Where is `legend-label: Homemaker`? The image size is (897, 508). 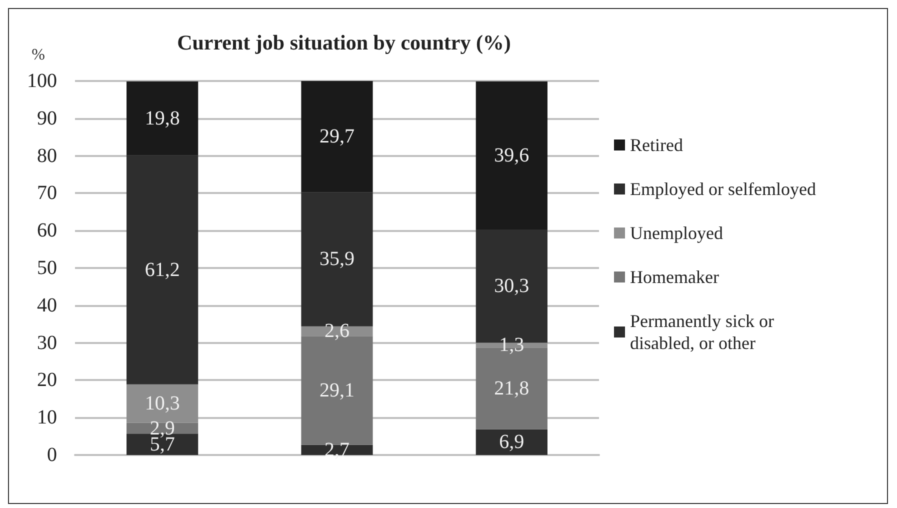 legend-label: Homemaker is located at coordinates (674, 277).